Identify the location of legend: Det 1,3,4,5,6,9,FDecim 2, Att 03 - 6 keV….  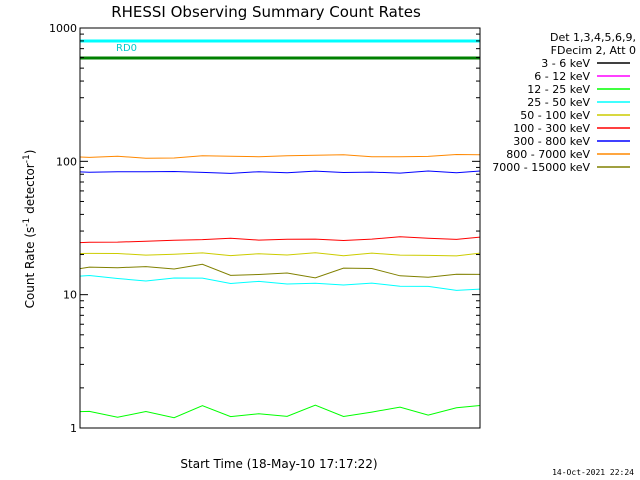
(564, 102).